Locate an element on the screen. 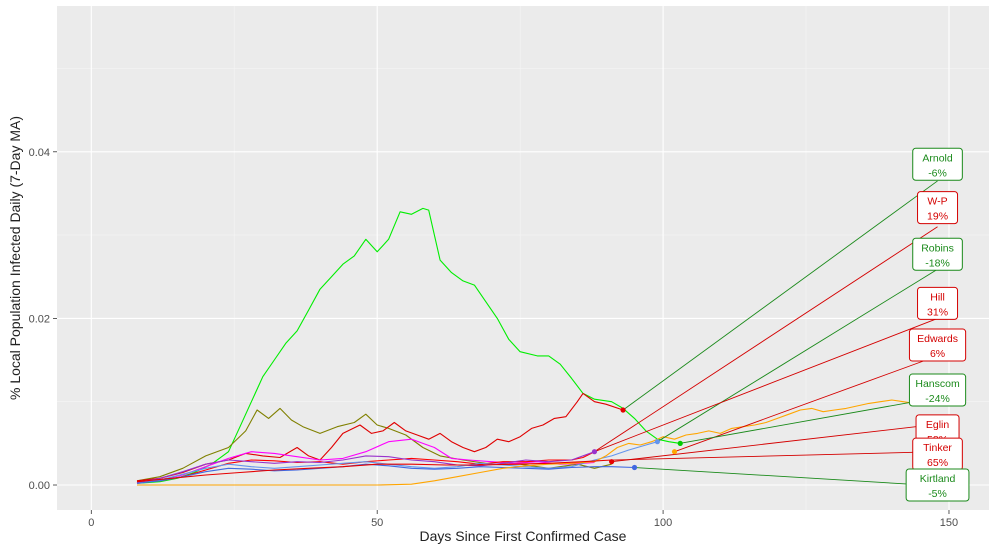 This screenshot has width=997, height=551. annotation-percent: -6% is located at coordinates (937, 173).